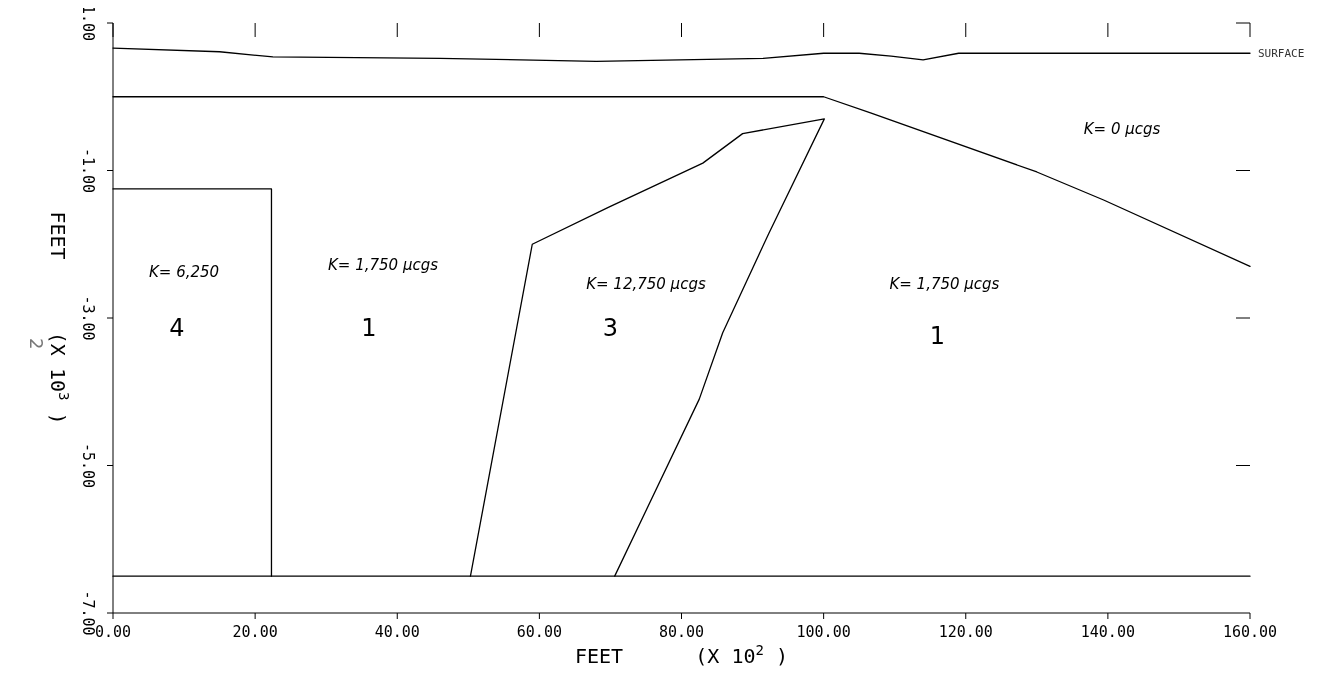 The image size is (1338, 681). I want to click on y-tick-label: -3.00, so click(88, 318).